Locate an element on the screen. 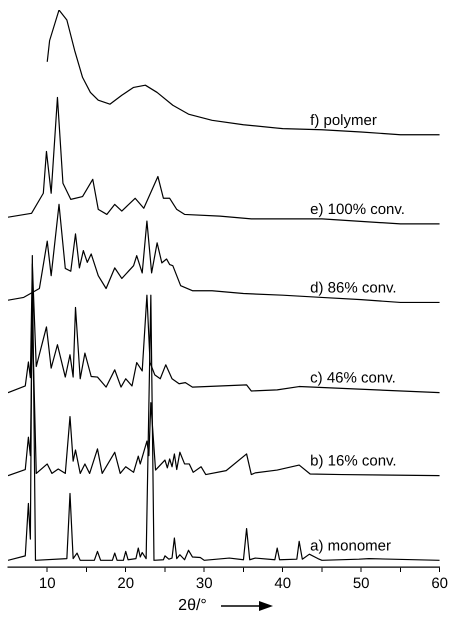  series-label: e) 100% conv. is located at coordinates (357, 209).